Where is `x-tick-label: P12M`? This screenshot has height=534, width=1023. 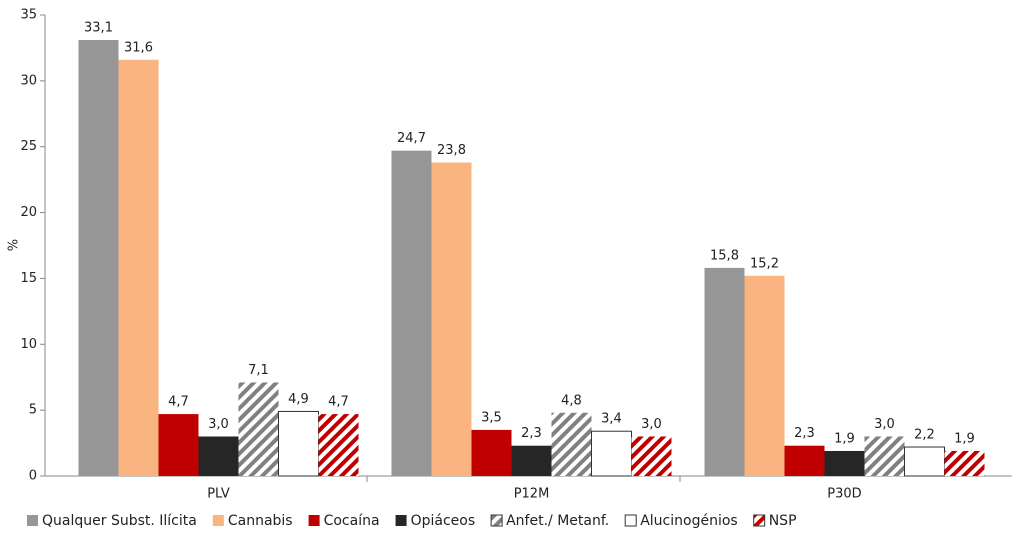
x-tick-label: P12M is located at coordinates (532, 494).